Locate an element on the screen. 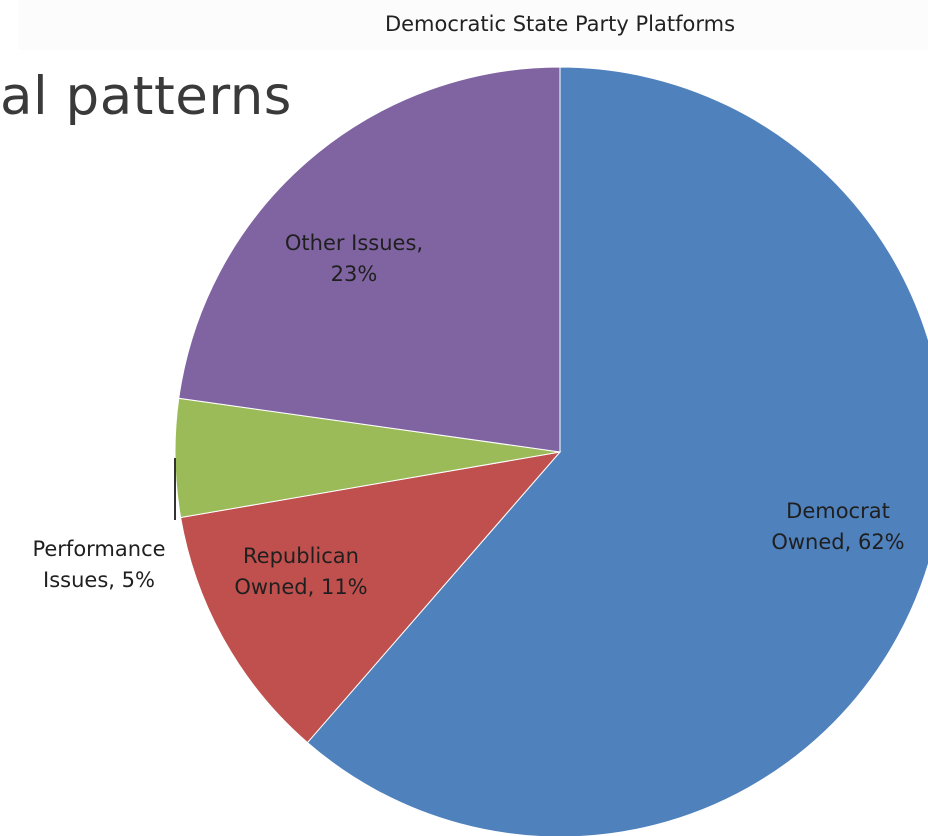  pie-slice-republican-owned is located at coordinates (371, 597).